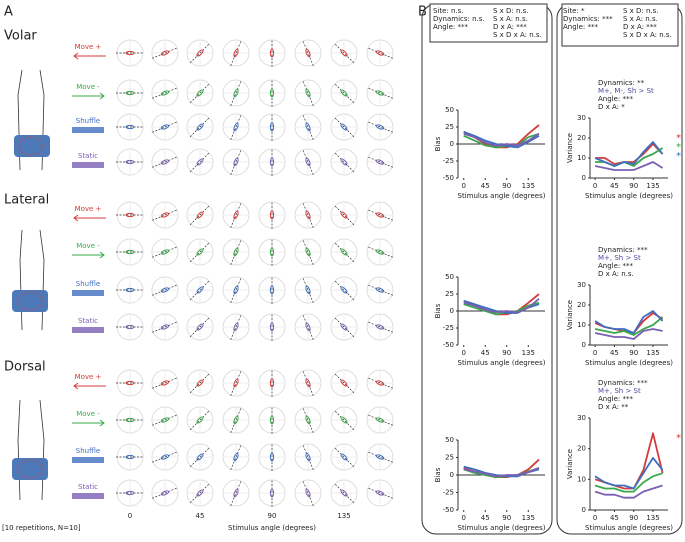  I want to click on x-axis-label: Stimulus angle (degrees), so click(502, 196).